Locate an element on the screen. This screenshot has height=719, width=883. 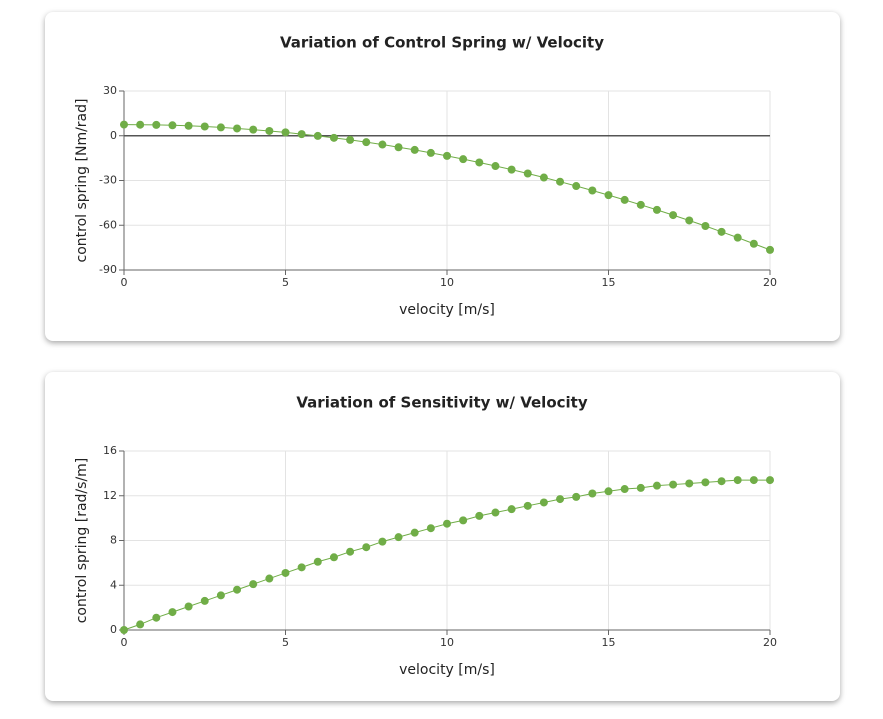
chart-title: Variation of Sensitivity w/ Velocity is located at coordinates (441, 403).